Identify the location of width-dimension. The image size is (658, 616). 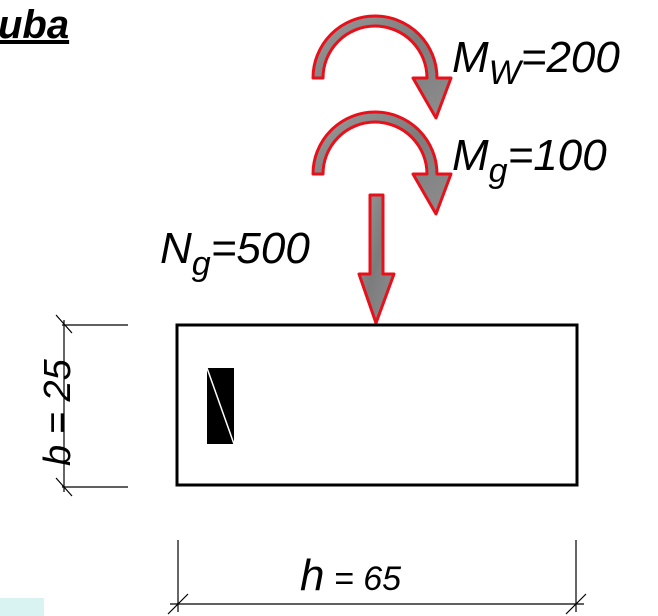
(91, 405).